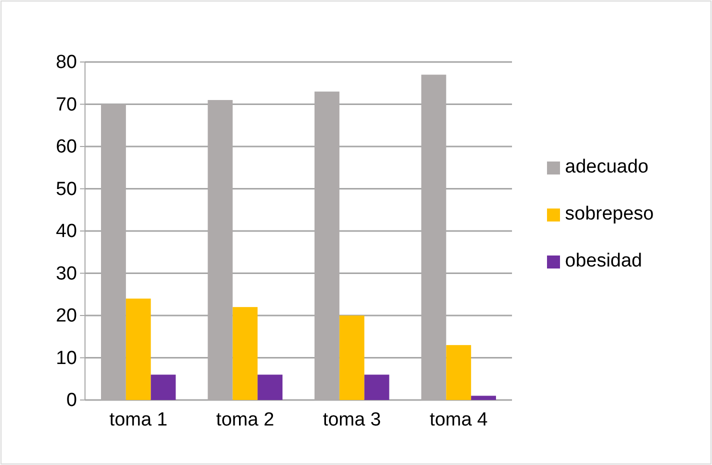 The width and height of the screenshot is (712, 465). I want to click on x-tick-label: toma 4, so click(459, 419).